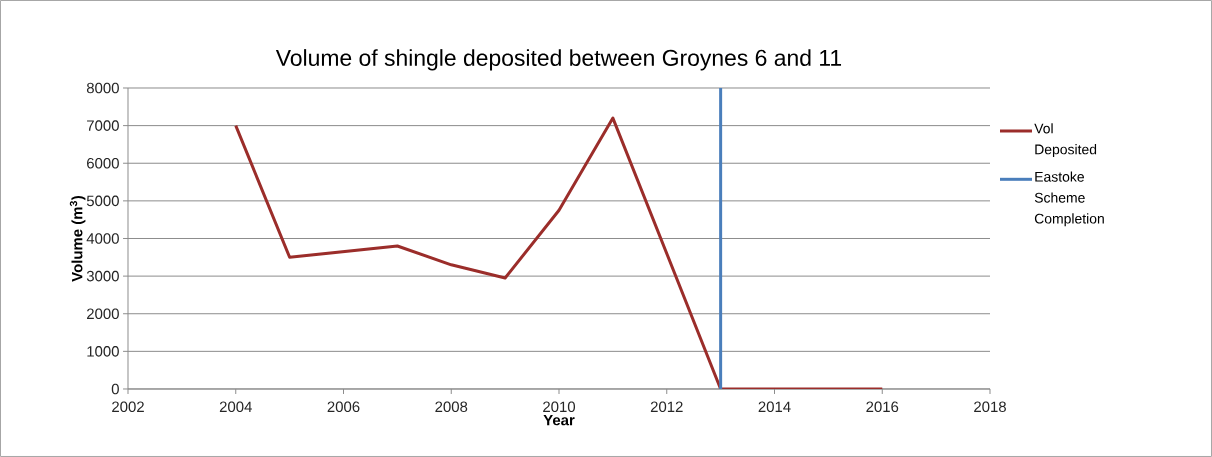 The width and height of the screenshot is (1212, 457). Describe the element at coordinates (103, 125) in the screenshot. I see `y-tick-label: 7000` at that location.